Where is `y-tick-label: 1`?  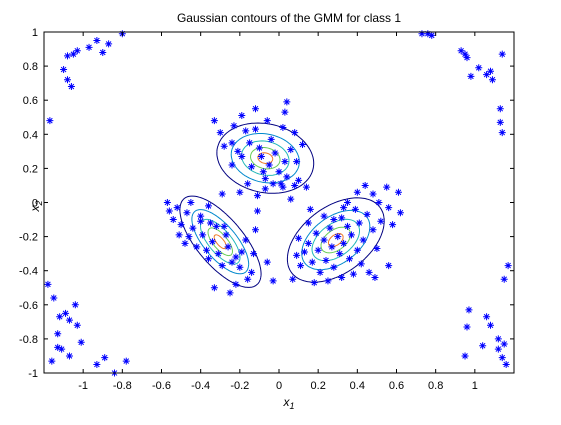 y-tick-label: 1 is located at coordinates (35, 33).